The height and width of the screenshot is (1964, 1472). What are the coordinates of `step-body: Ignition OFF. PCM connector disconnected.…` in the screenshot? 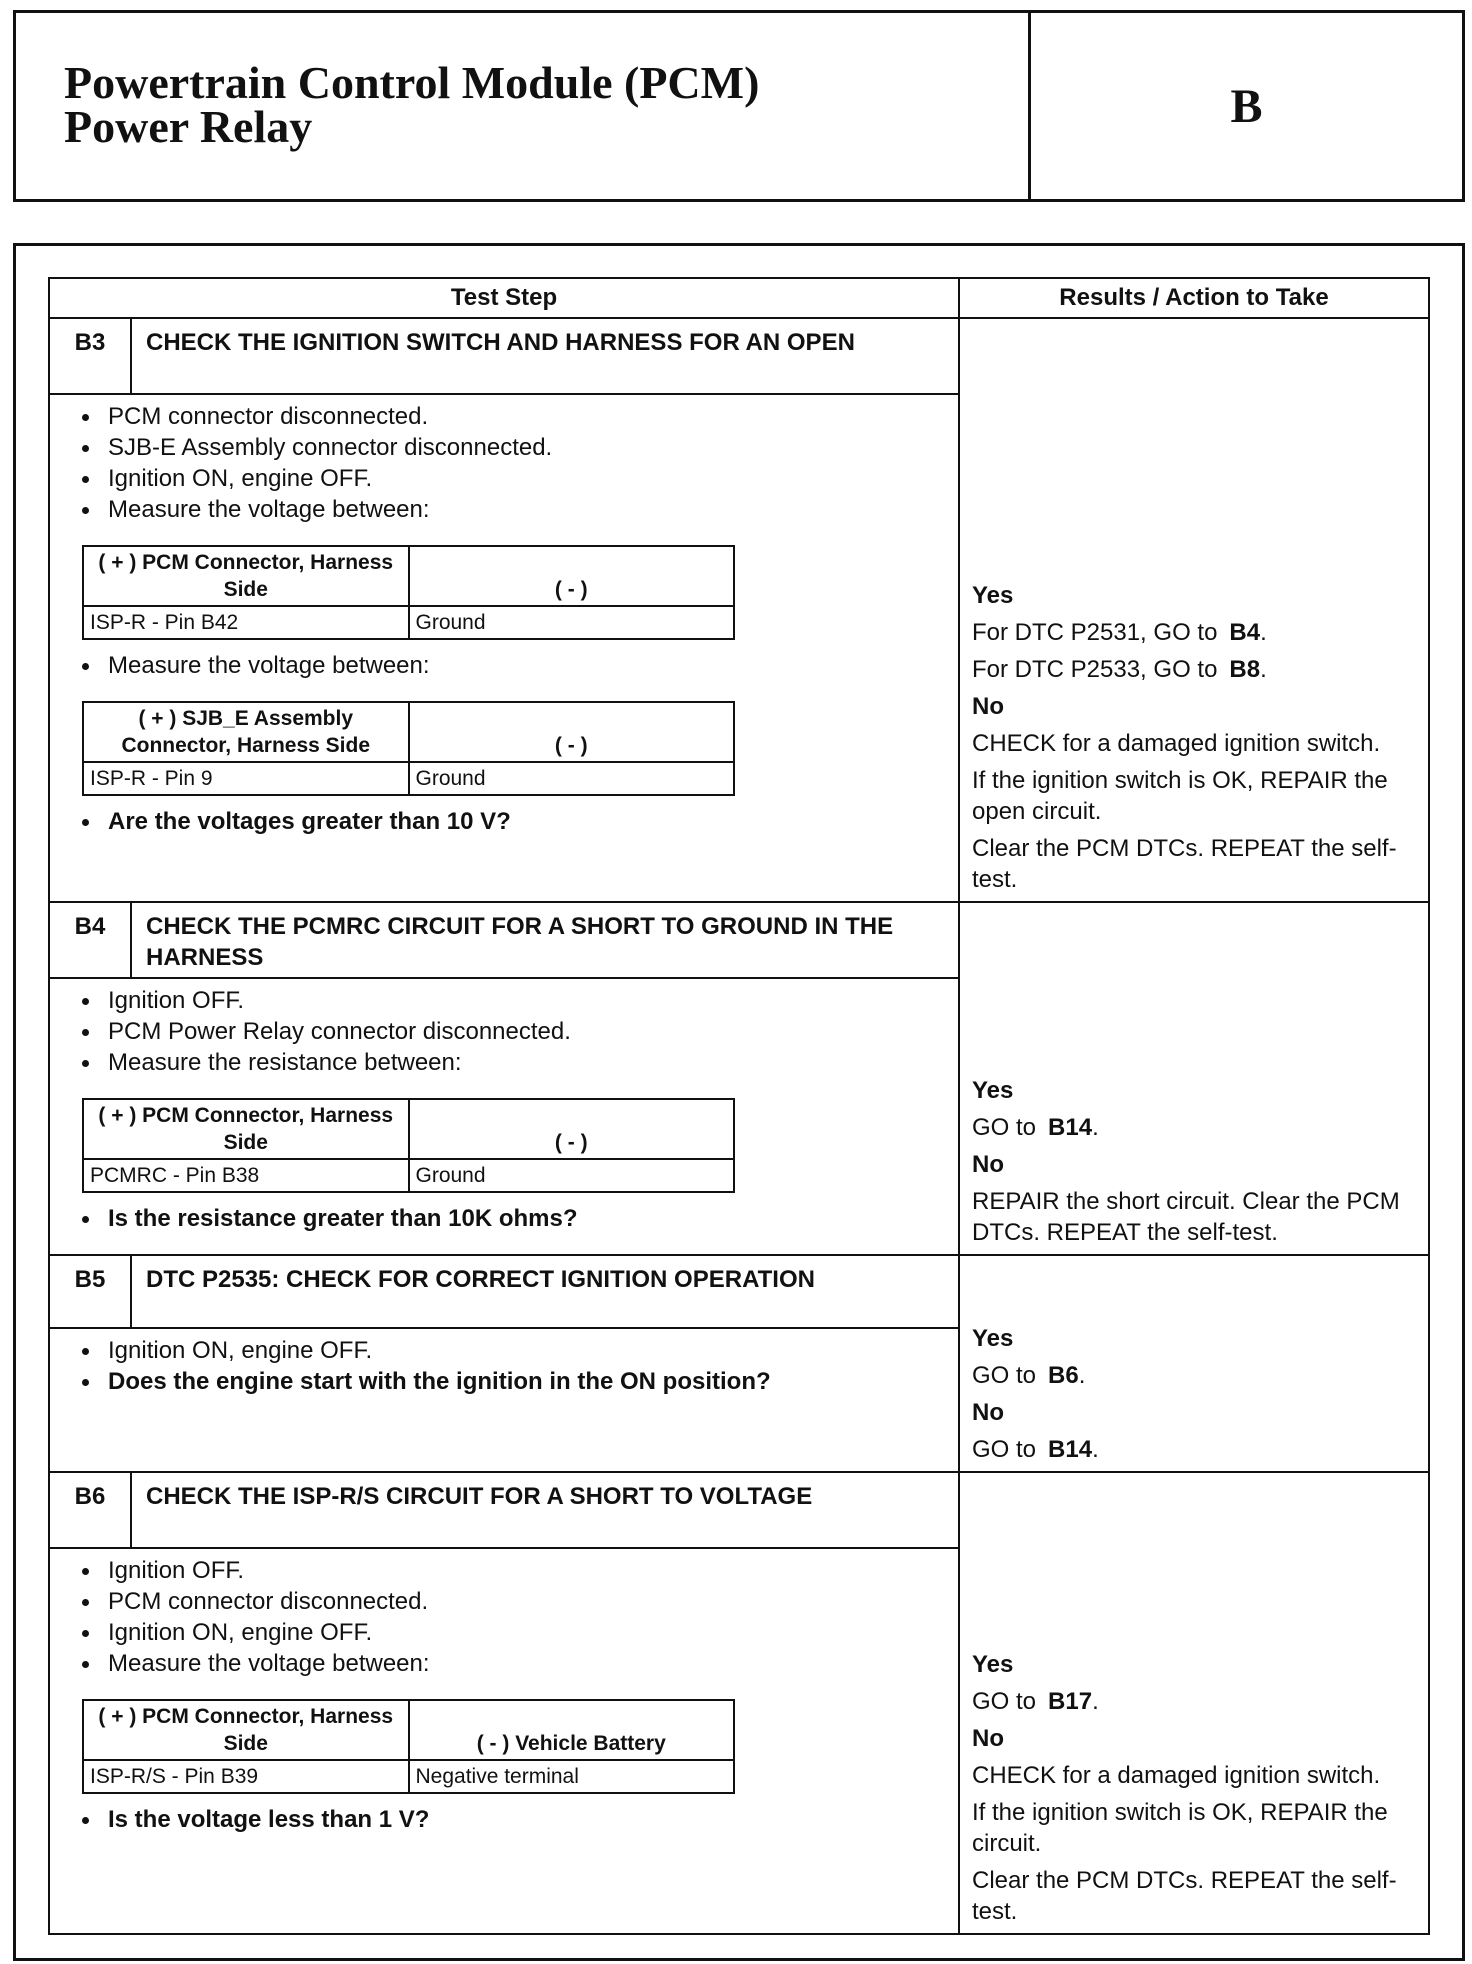 It's located at (504, 1741).